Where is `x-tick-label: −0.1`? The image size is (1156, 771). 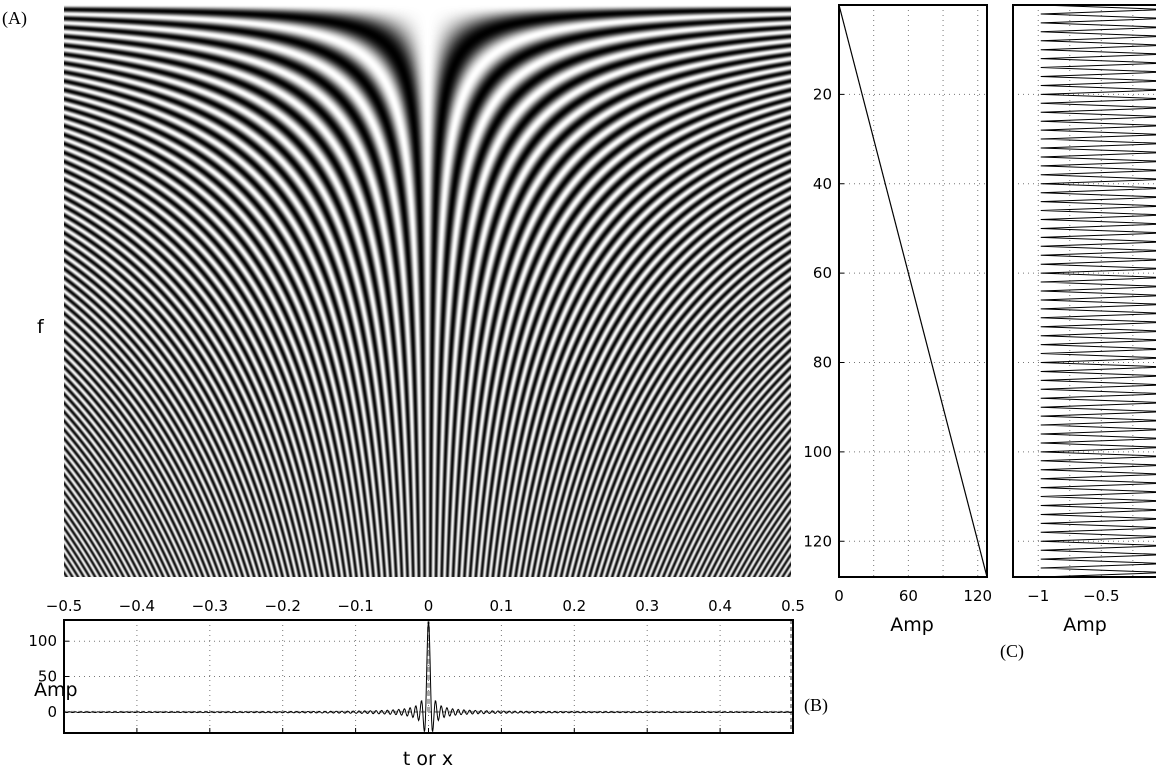
x-tick-label: −0.1 is located at coordinates (355, 606).